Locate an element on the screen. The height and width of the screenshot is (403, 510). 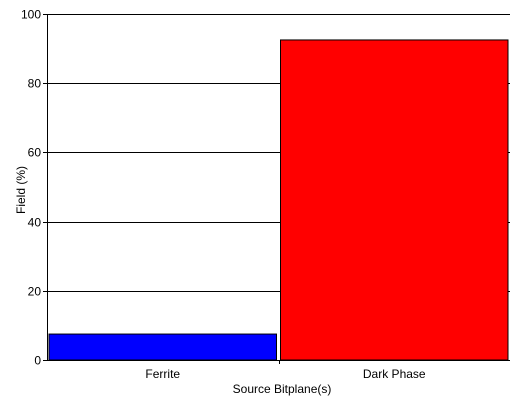
y-tick-label: 80 is located at coordinates (35, 84).